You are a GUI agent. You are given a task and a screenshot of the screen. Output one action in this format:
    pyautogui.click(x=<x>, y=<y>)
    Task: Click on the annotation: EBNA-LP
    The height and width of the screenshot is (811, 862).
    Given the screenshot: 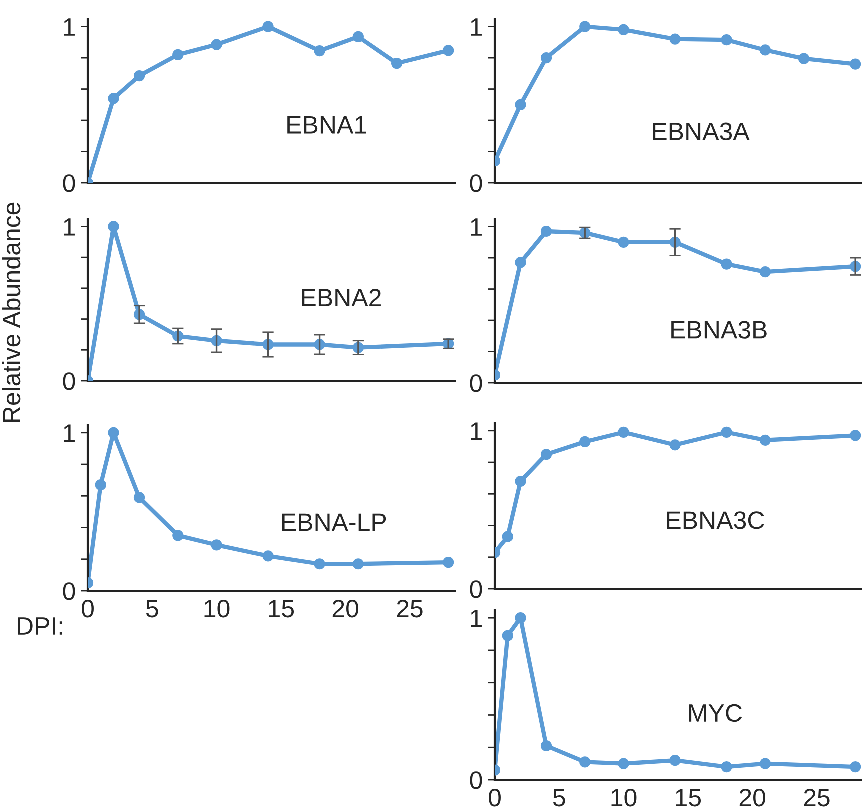 What is the action you would take?
    pyautogui.click(x=334, y=523)
    